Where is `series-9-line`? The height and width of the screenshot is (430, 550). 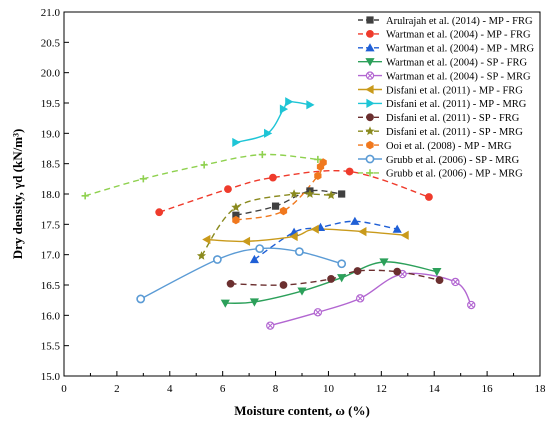 series-9-line is located at coordinates (266, 224).